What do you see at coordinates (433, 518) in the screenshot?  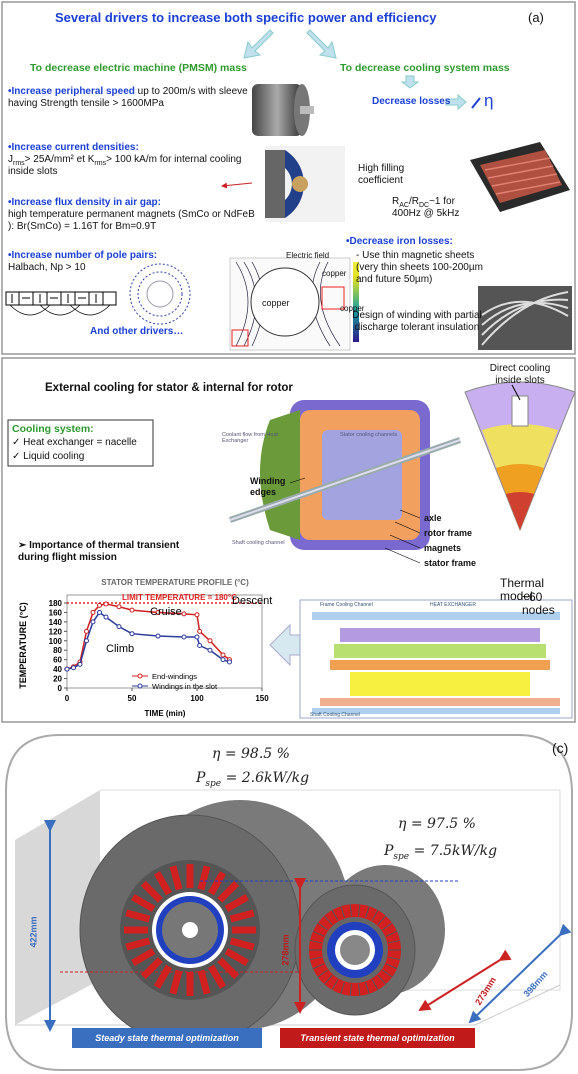 I see `part-label: axle` at bounding box center [433, 518].